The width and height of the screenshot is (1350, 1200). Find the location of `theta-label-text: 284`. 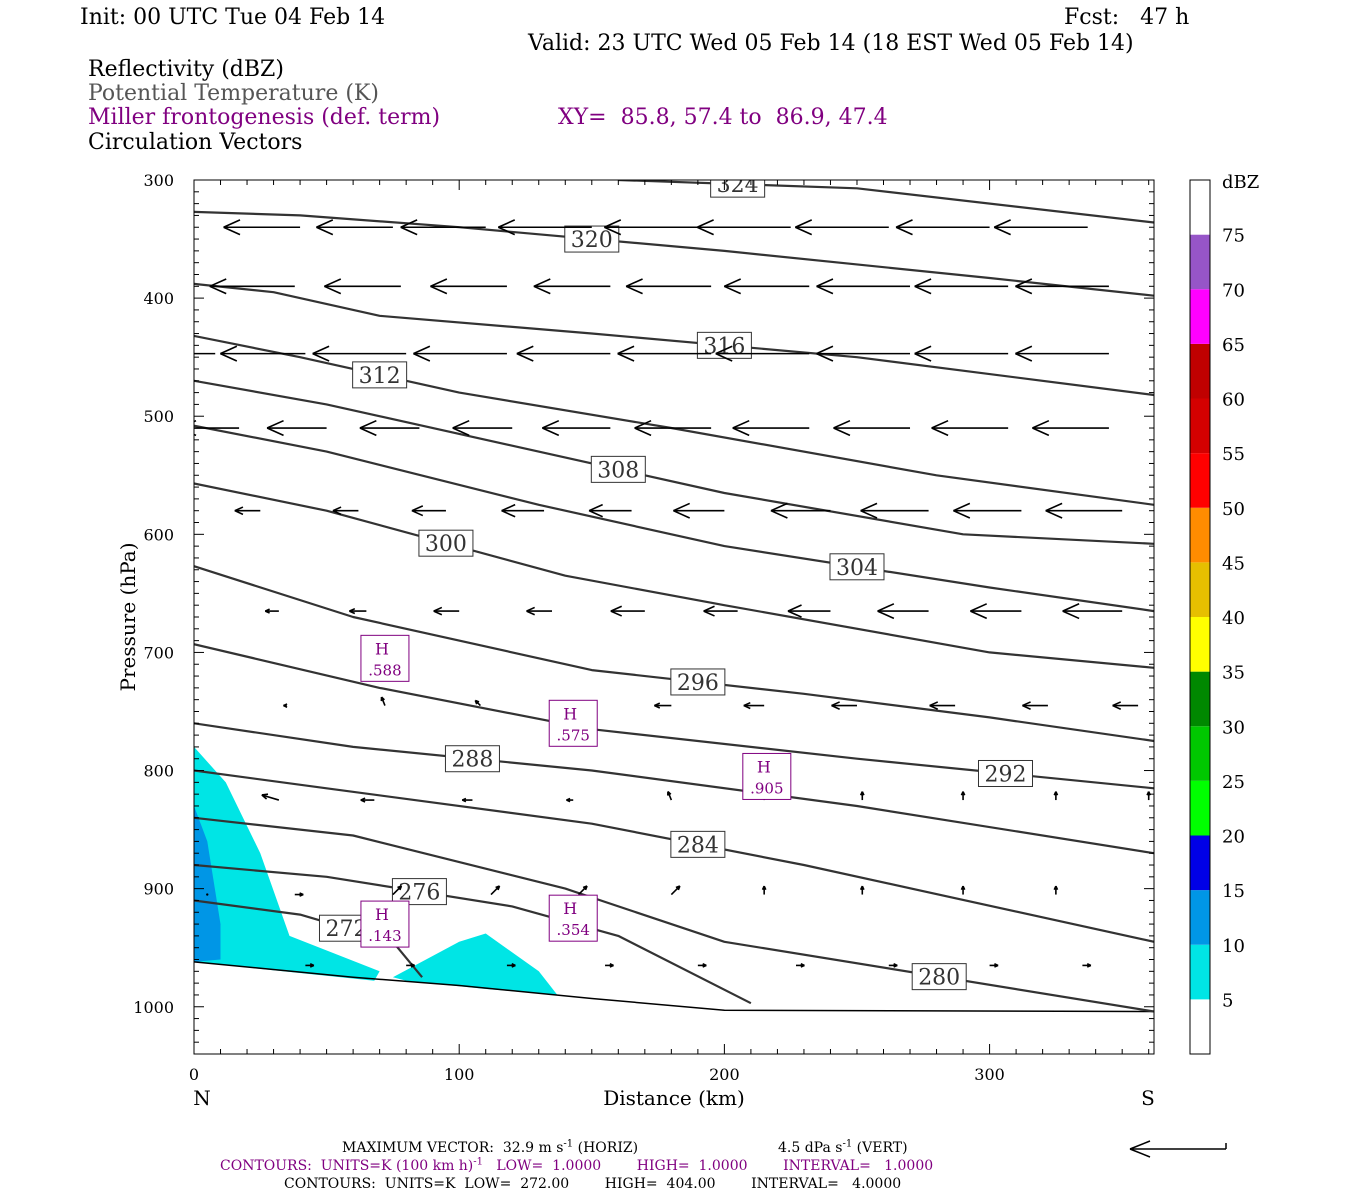

theta-label-text: 284 is located at coordinates (698, 845).